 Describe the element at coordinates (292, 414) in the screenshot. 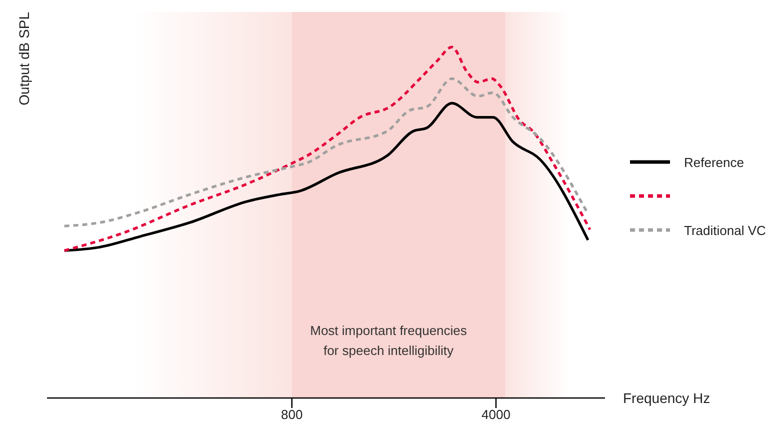

I see `x-tick-label: 800` at that location.